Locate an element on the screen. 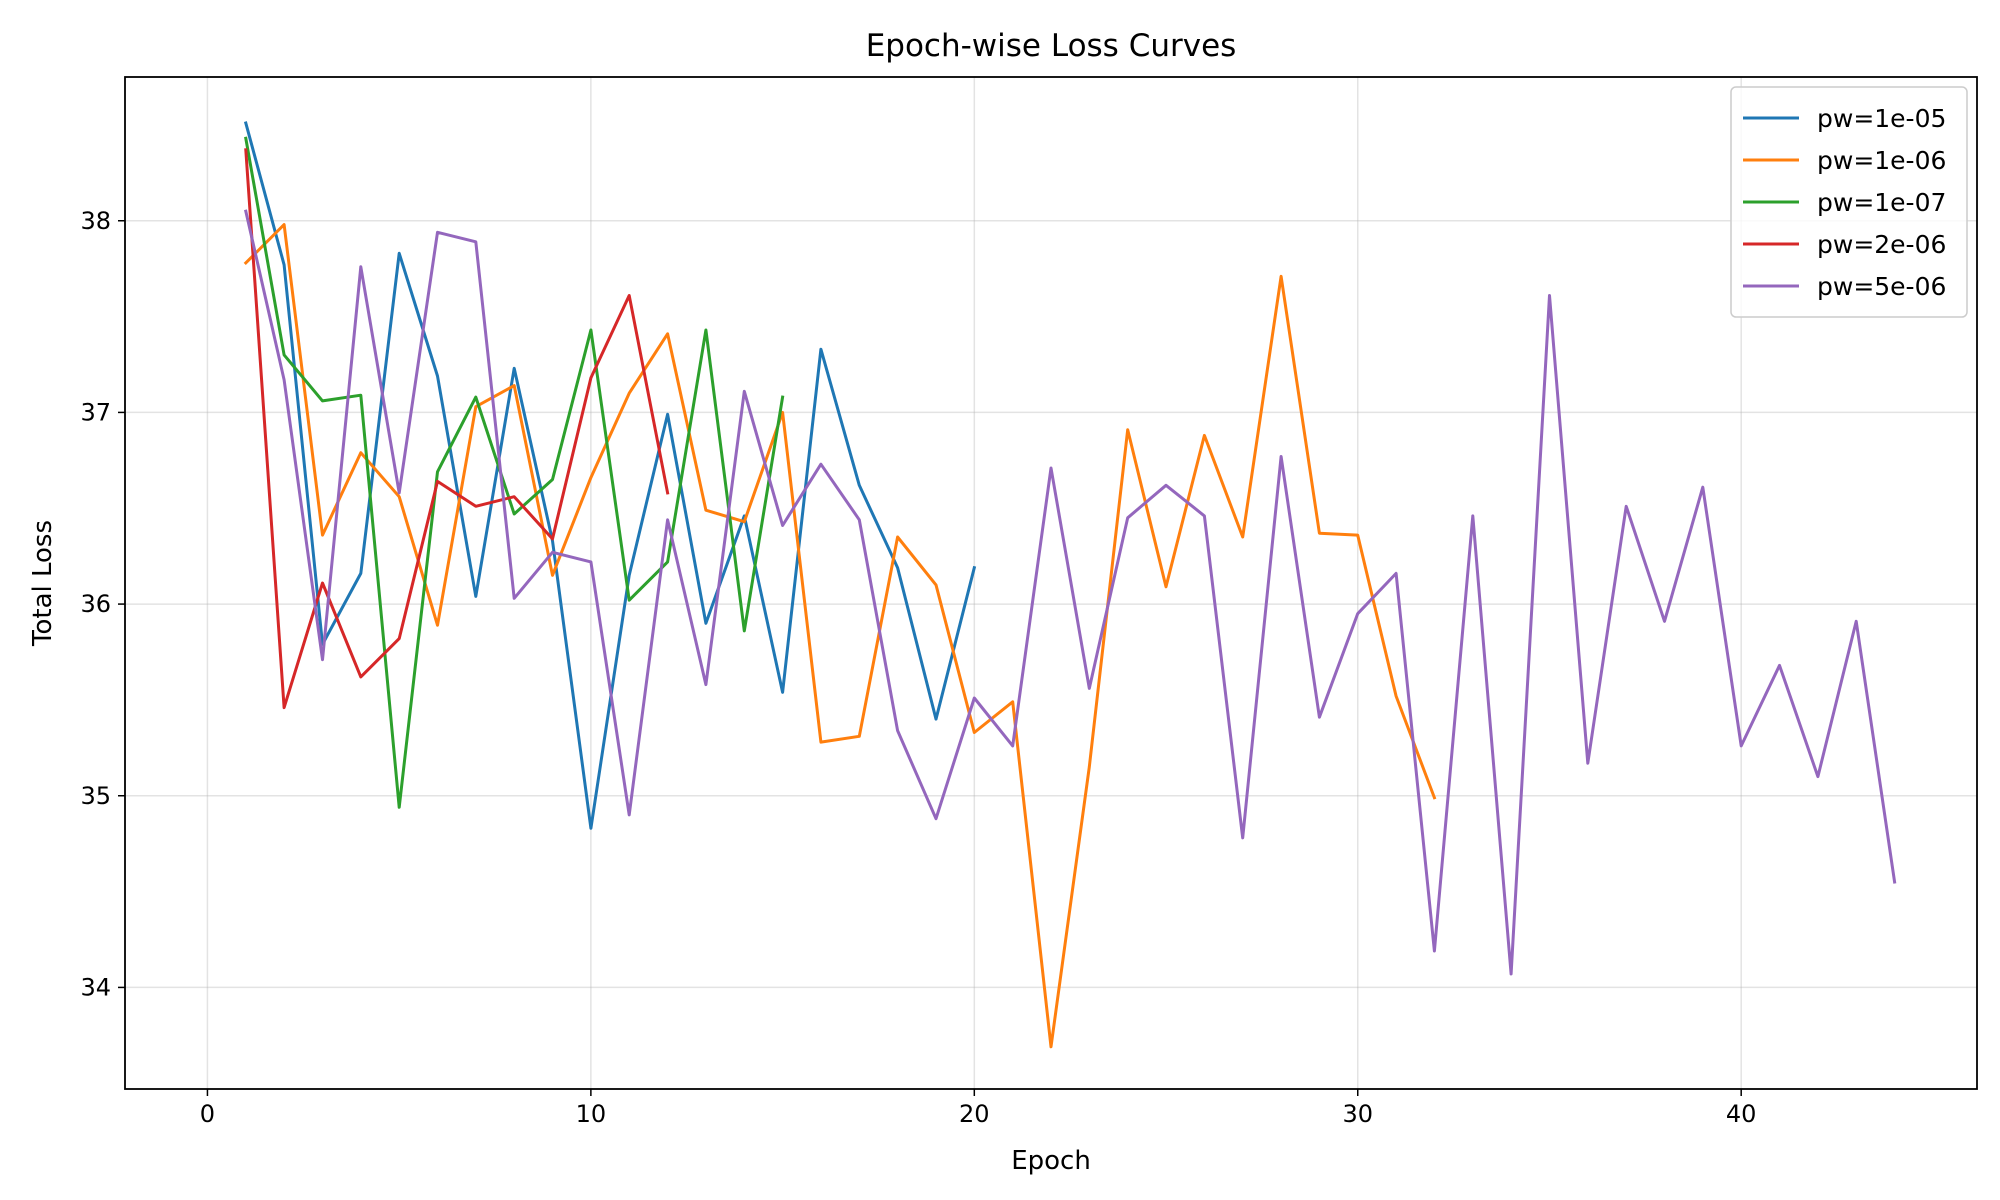 The height and width of the screenshot is (1200, 2000). legend: pw=1e-05 pw=1e-06 pw=1e-07 pw=2e-06 pw=5e-06 is located at coordinates (1849, 202).